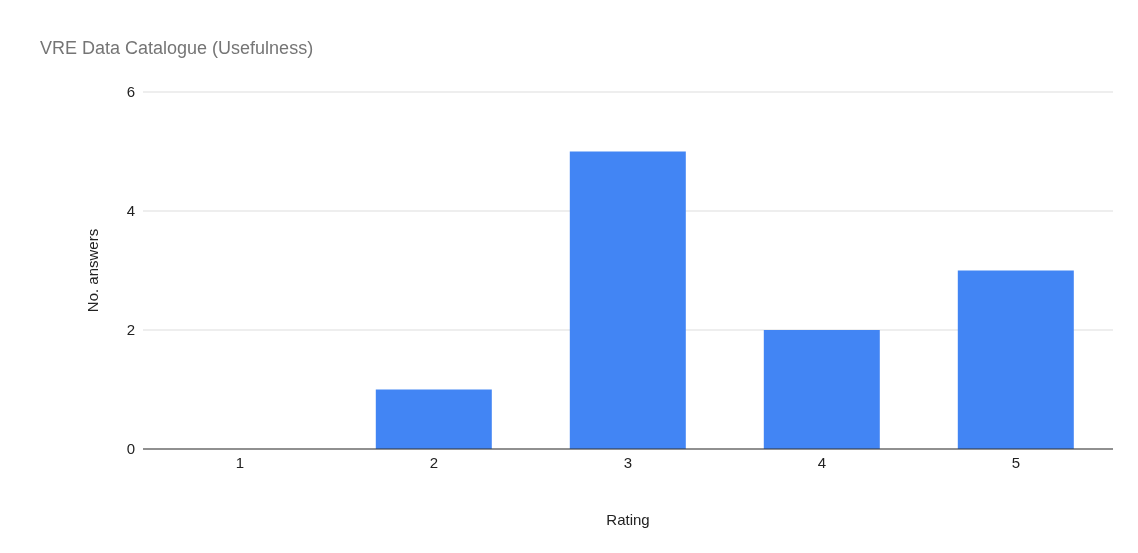  Describe the element at coordinates (628, 519) in the screenshot. I see `x-axis-title: Rating` at that location.